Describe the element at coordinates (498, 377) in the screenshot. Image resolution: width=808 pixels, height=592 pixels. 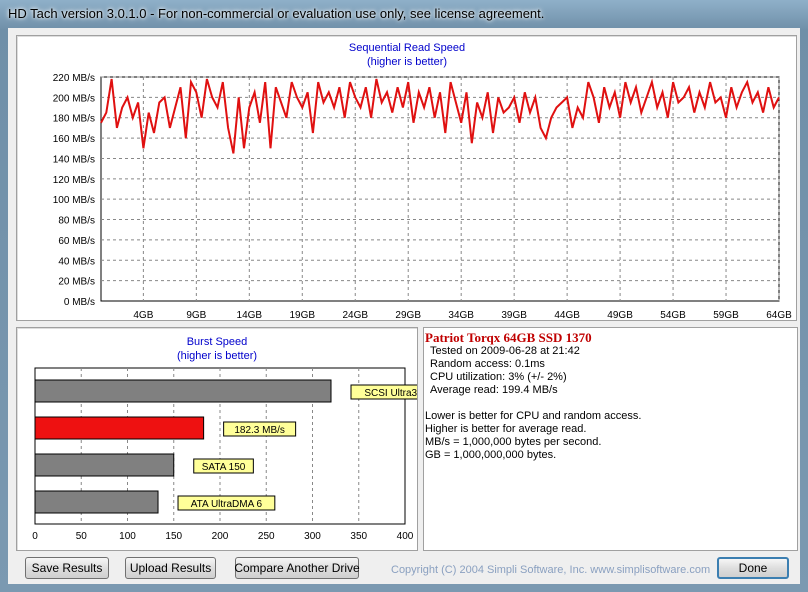
I see `cpu-utilization: CPU utilization: 3% (+/- 2%)` at that location.